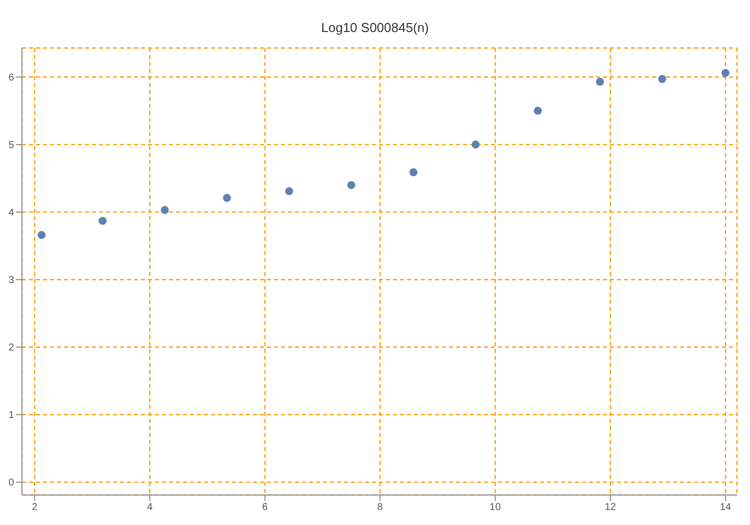 The width and height of the screenshot is (750, 525). I want to click on y-tick-label: 6, so click(11, 78).